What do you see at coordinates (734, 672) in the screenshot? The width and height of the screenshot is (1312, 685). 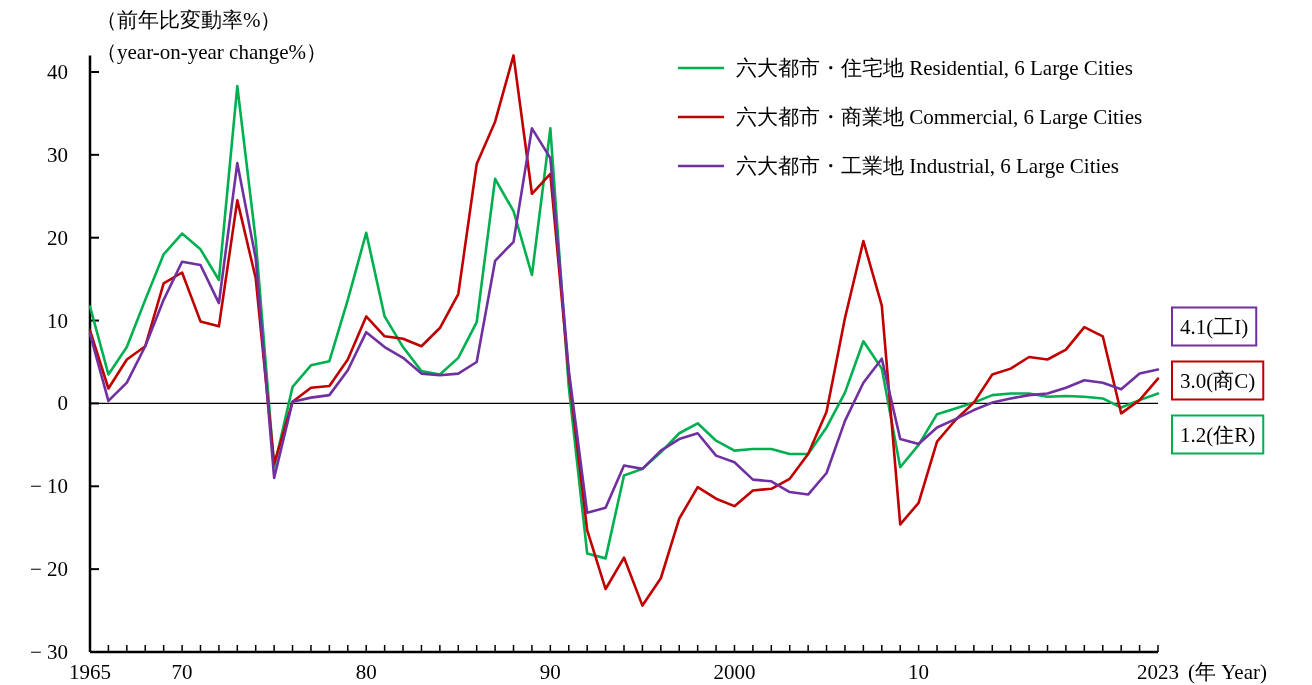 I see `x-tick-label: 2000` at bounding box center [734, 672].